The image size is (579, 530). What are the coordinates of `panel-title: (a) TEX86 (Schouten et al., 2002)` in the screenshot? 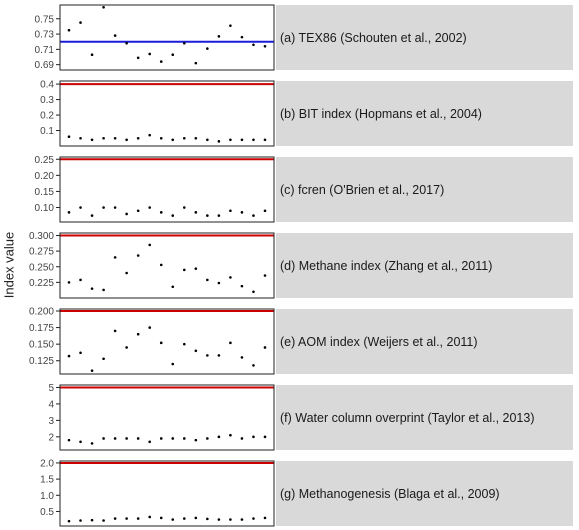 It's located at (373, 38).